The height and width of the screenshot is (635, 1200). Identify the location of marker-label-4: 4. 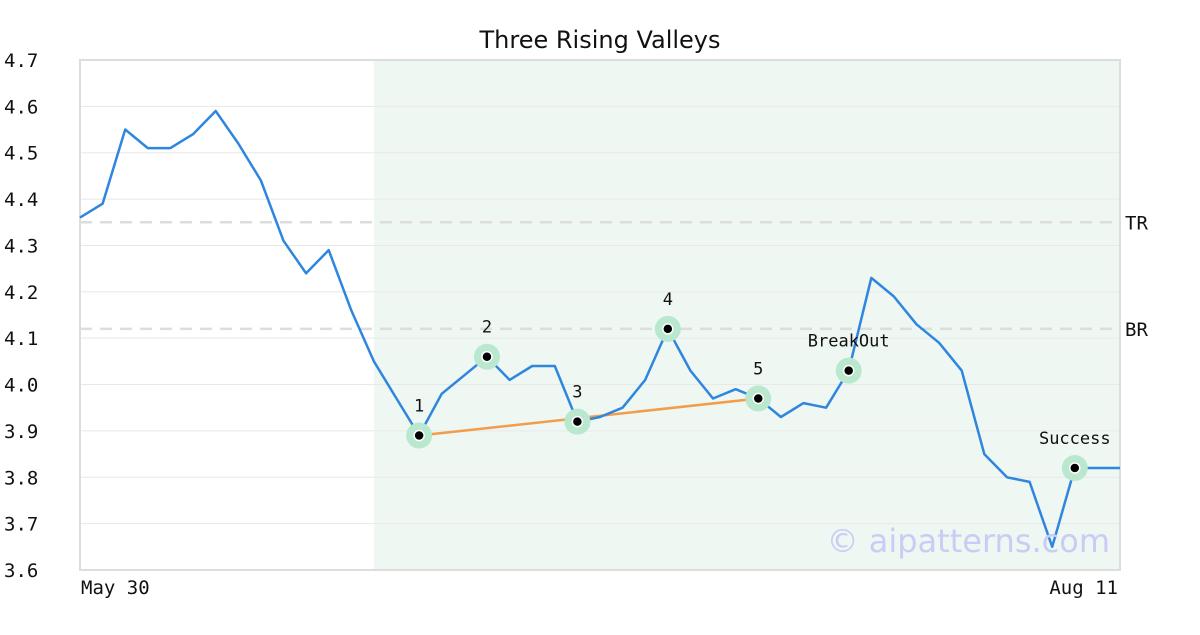
(668, 300).